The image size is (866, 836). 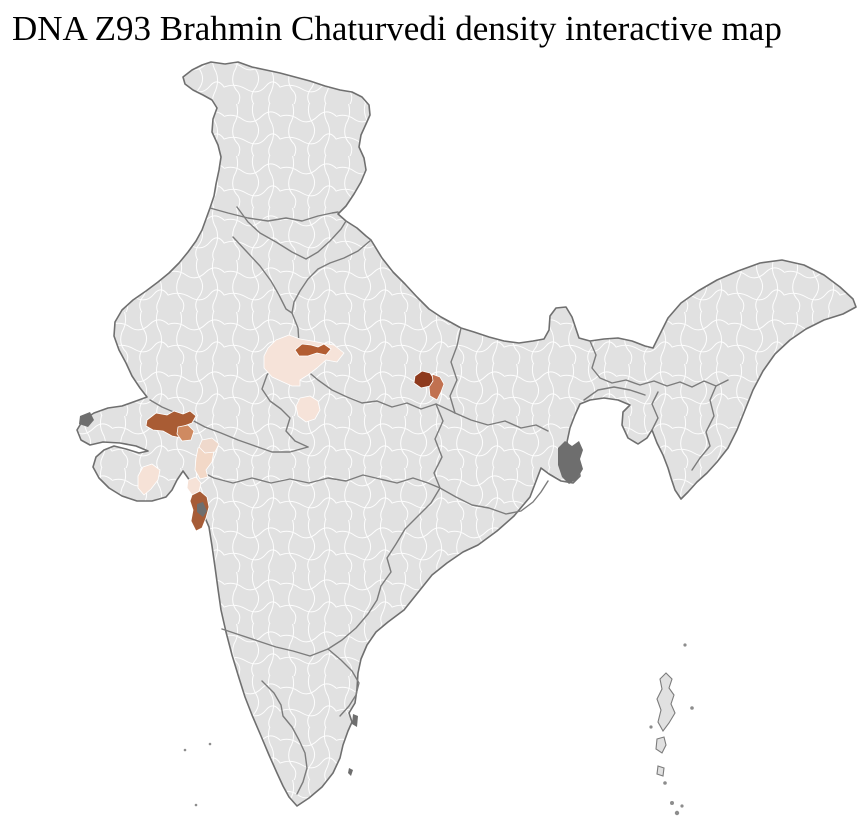 I want to click on district-highlight-west-medium, so click(x=185, y=433).